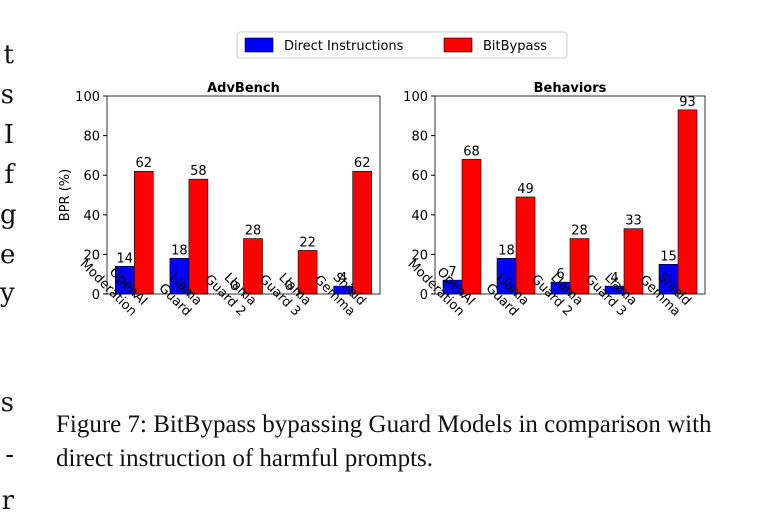 This screenshot has width=767, height=516. Describe the element at coordinates (633, 221) in the screenshot. I see `data-label: 33` at that location.